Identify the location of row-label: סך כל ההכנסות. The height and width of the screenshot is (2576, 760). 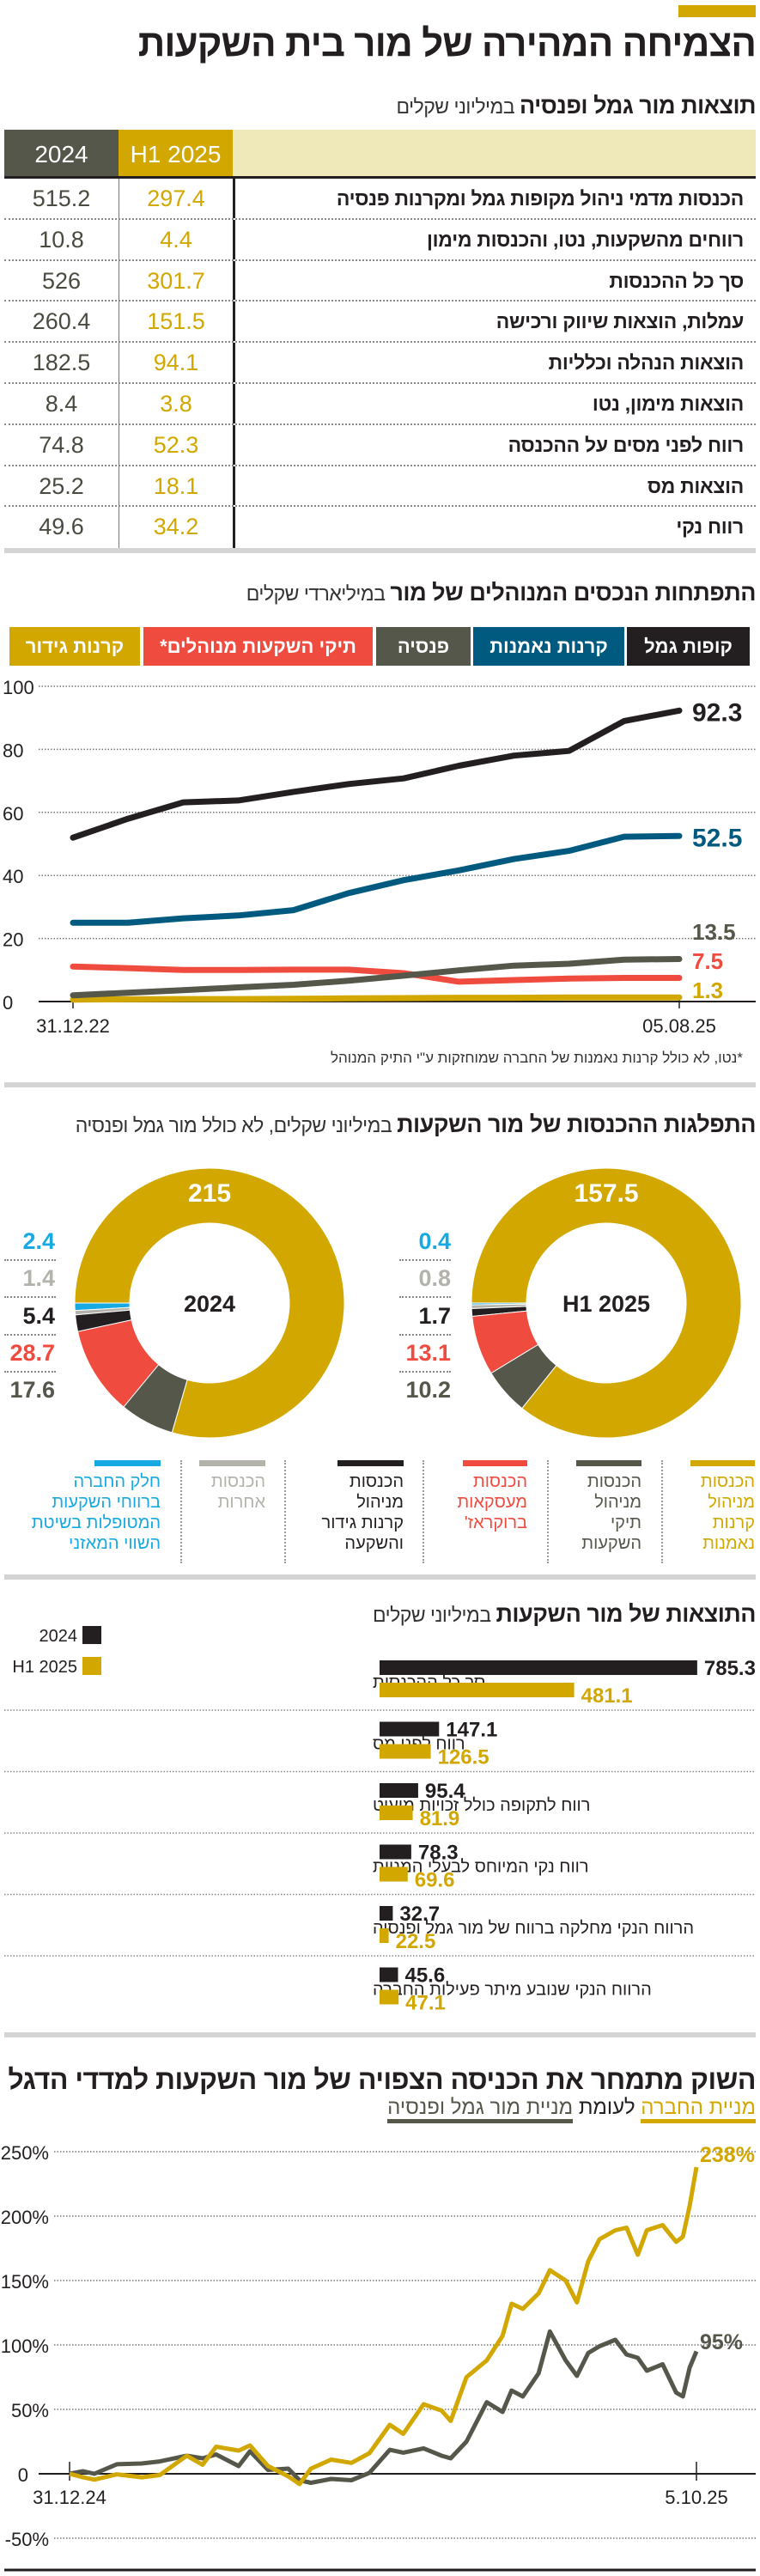
(495, 280).